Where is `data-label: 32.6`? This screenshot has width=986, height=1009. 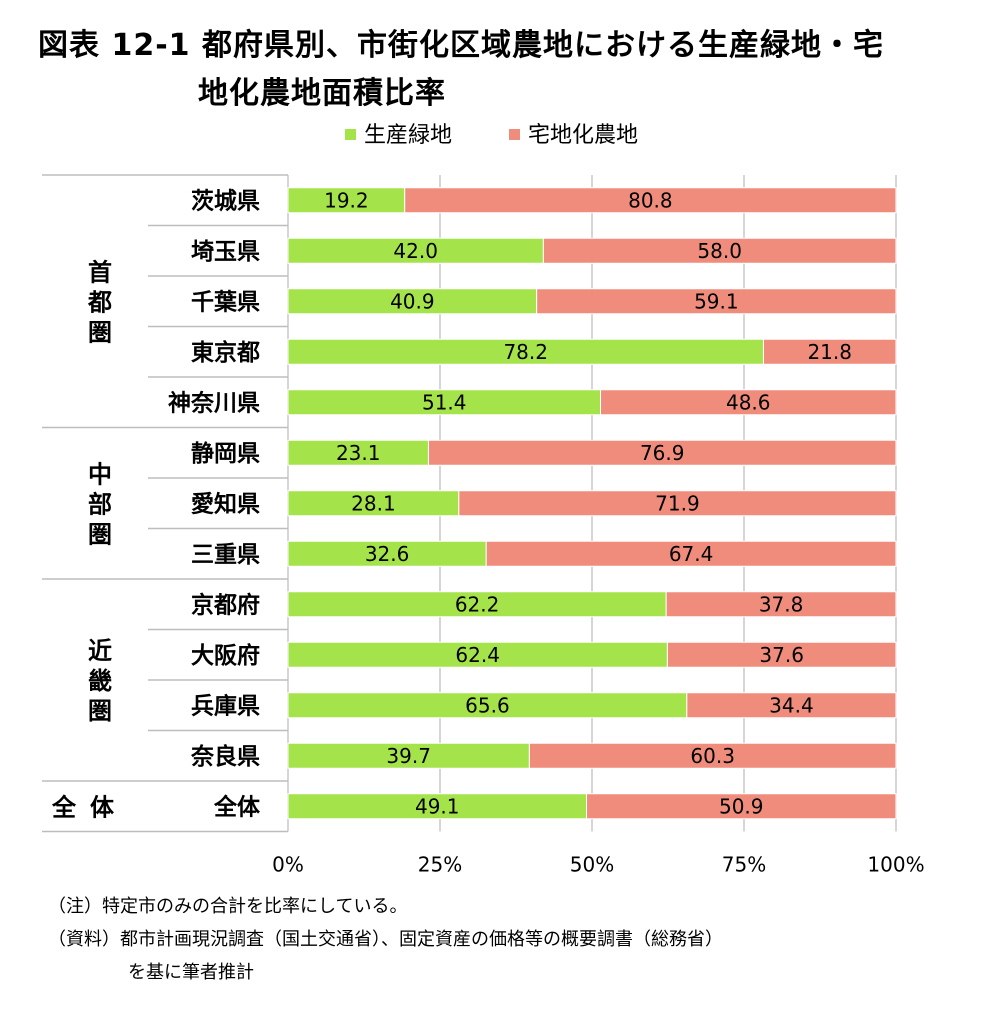
data-label: 32.6 is located at coordinates (387, 554).